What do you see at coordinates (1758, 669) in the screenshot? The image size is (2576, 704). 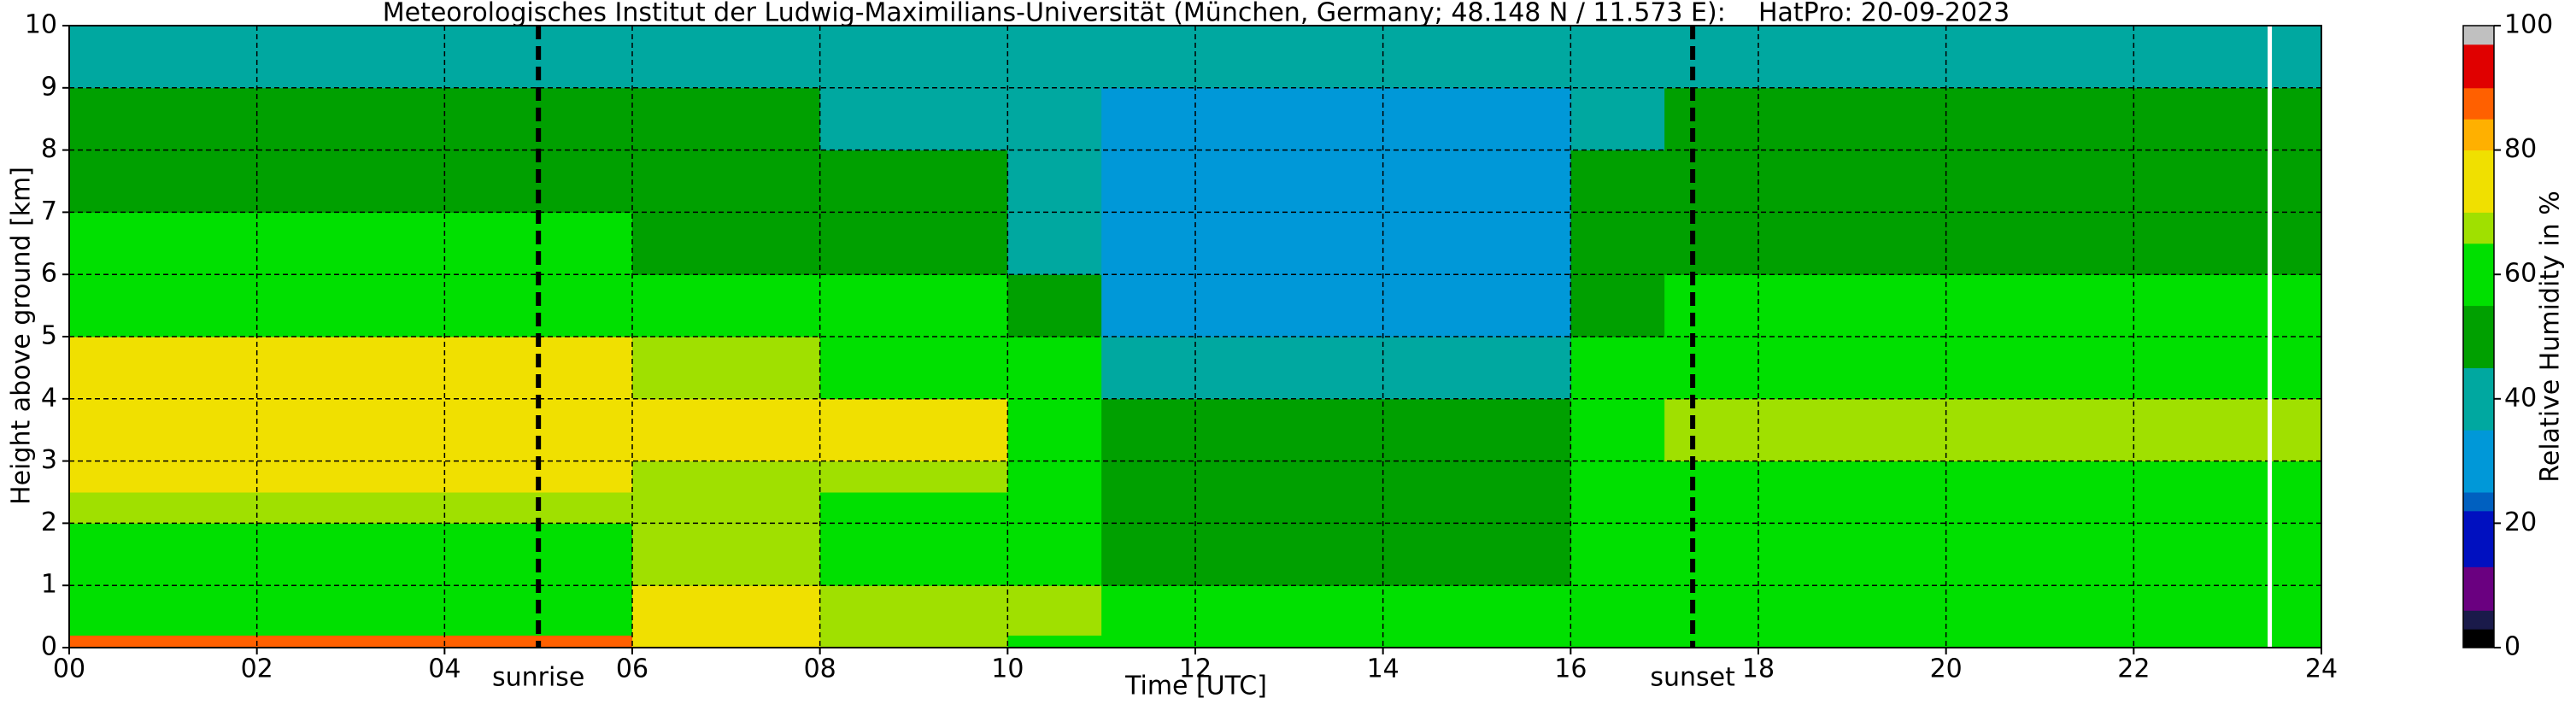 I see `x-tick-label: 18` at bounding box center [1758, 669].